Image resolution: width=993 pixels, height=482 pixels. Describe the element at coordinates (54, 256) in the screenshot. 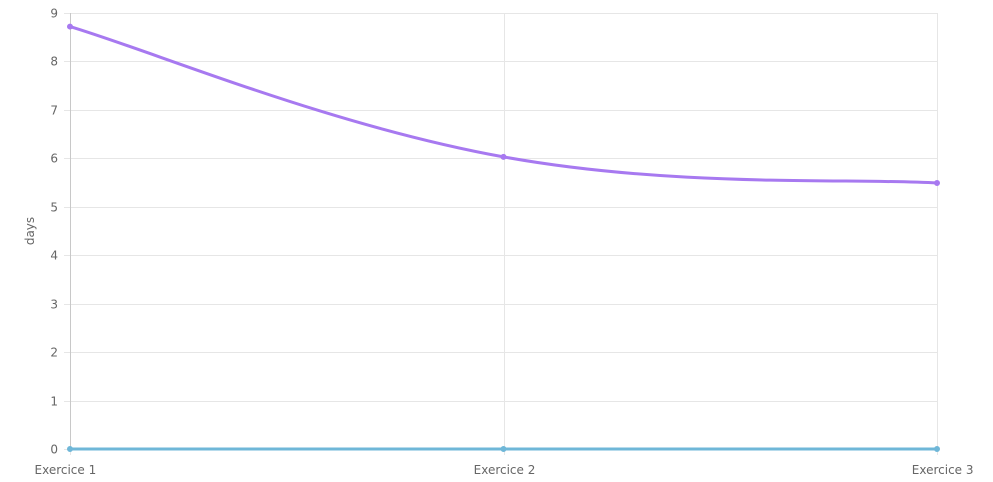

I see `y-tick-label: 4` at that location.